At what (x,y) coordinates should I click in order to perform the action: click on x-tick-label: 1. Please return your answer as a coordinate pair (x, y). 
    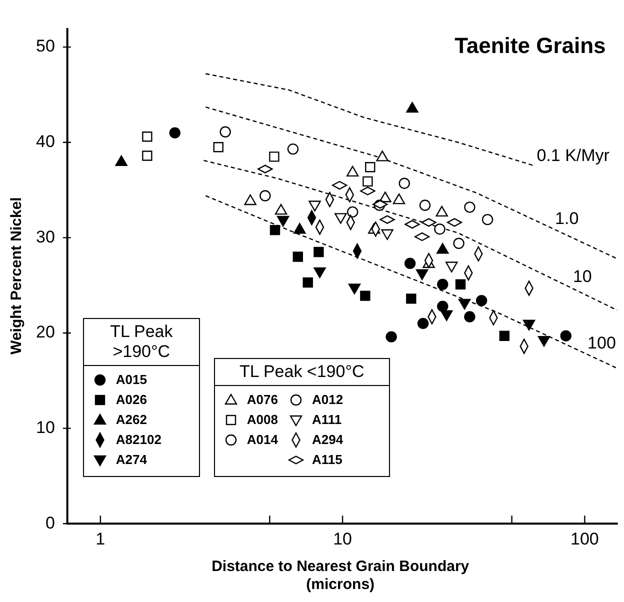
    Looking at the image, I should click on (101, 538).